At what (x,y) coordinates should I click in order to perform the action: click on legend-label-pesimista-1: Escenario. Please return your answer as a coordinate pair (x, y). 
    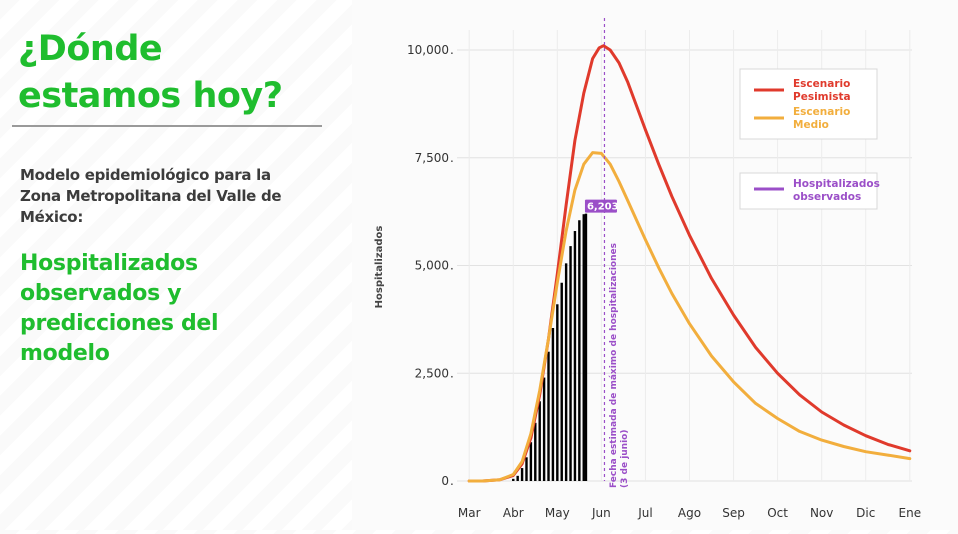
    Looking at the image, I should click on (821, 84).